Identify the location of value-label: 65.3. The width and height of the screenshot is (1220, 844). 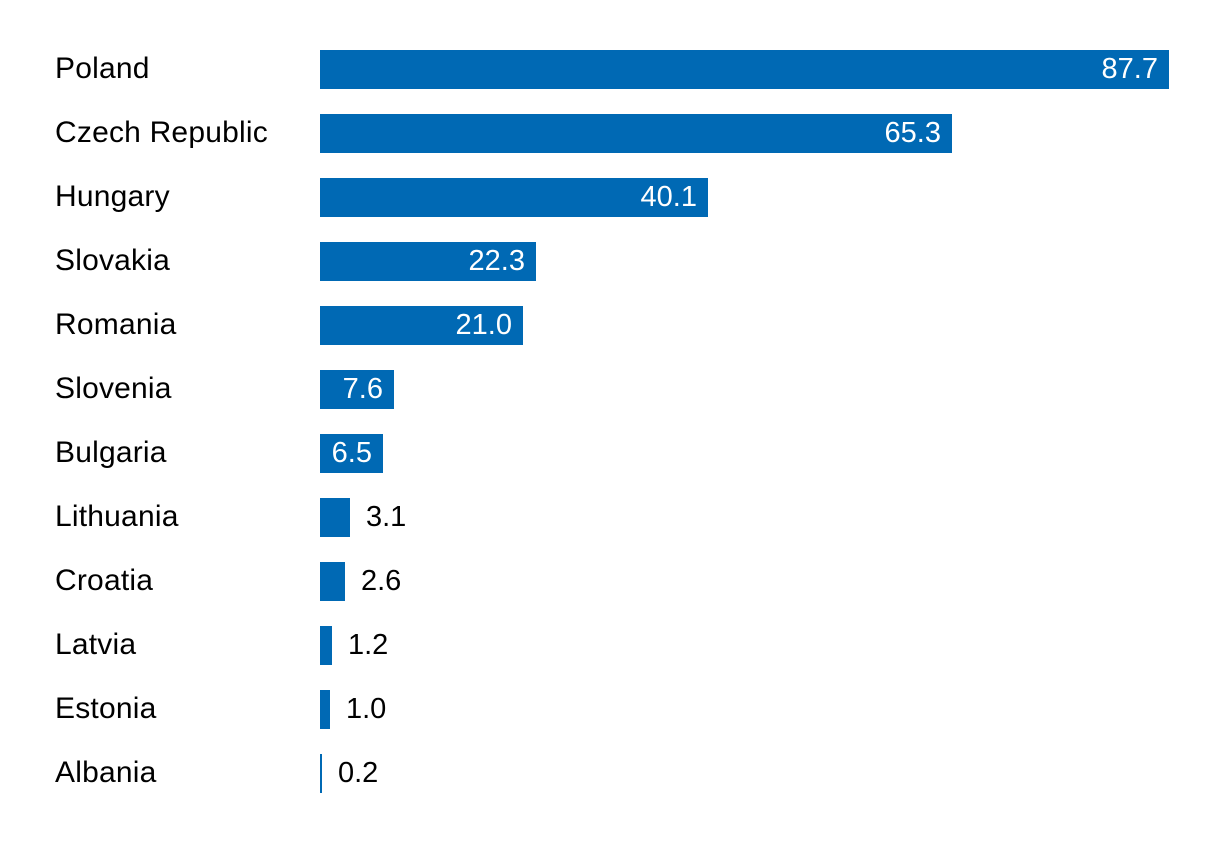
(912, 132).